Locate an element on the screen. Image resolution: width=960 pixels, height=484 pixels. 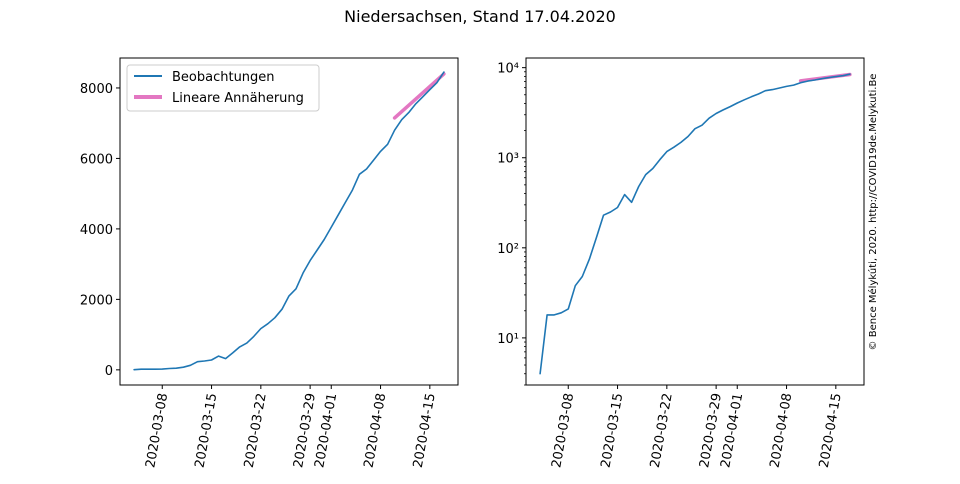
y-tick-label: 10⁴ is located at coordinates (508, 69).